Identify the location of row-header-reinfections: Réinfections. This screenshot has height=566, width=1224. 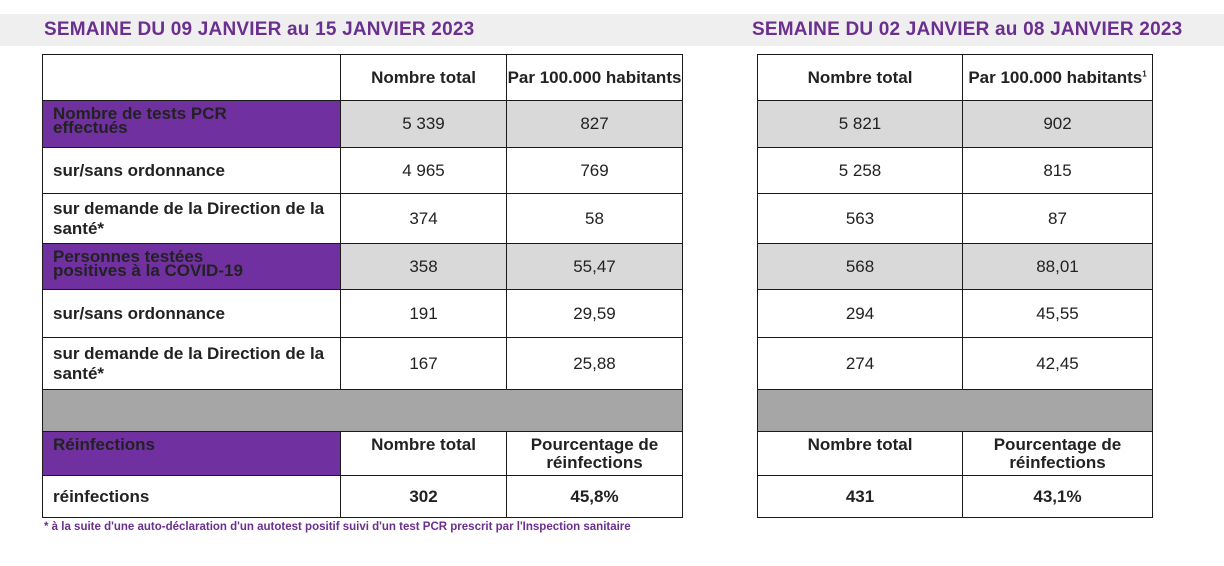
(191, 453).